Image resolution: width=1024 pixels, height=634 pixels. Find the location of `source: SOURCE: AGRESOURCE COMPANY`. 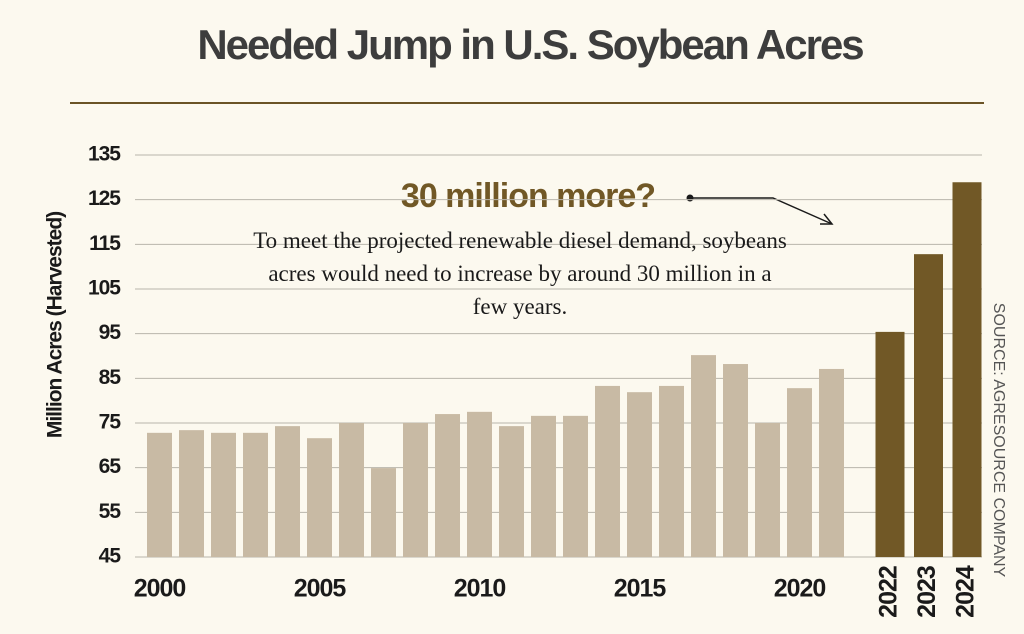

source: SOURCE: AGRESOURCE COMPANY is located at coordinates (998, 440).